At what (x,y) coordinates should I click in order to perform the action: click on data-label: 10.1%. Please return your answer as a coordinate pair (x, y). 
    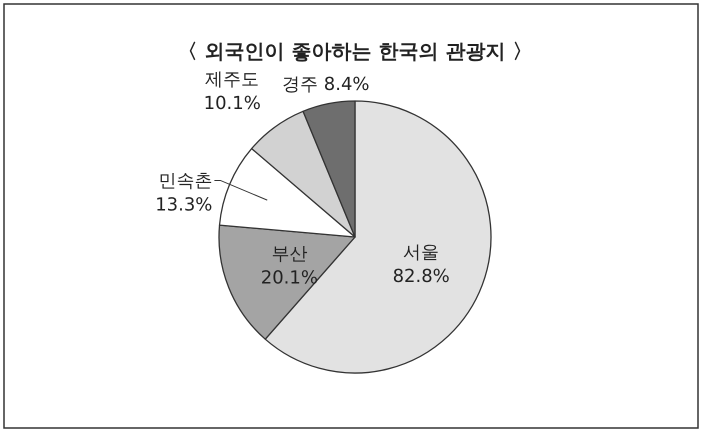
    Looking at the image, I should click on (232, 103).